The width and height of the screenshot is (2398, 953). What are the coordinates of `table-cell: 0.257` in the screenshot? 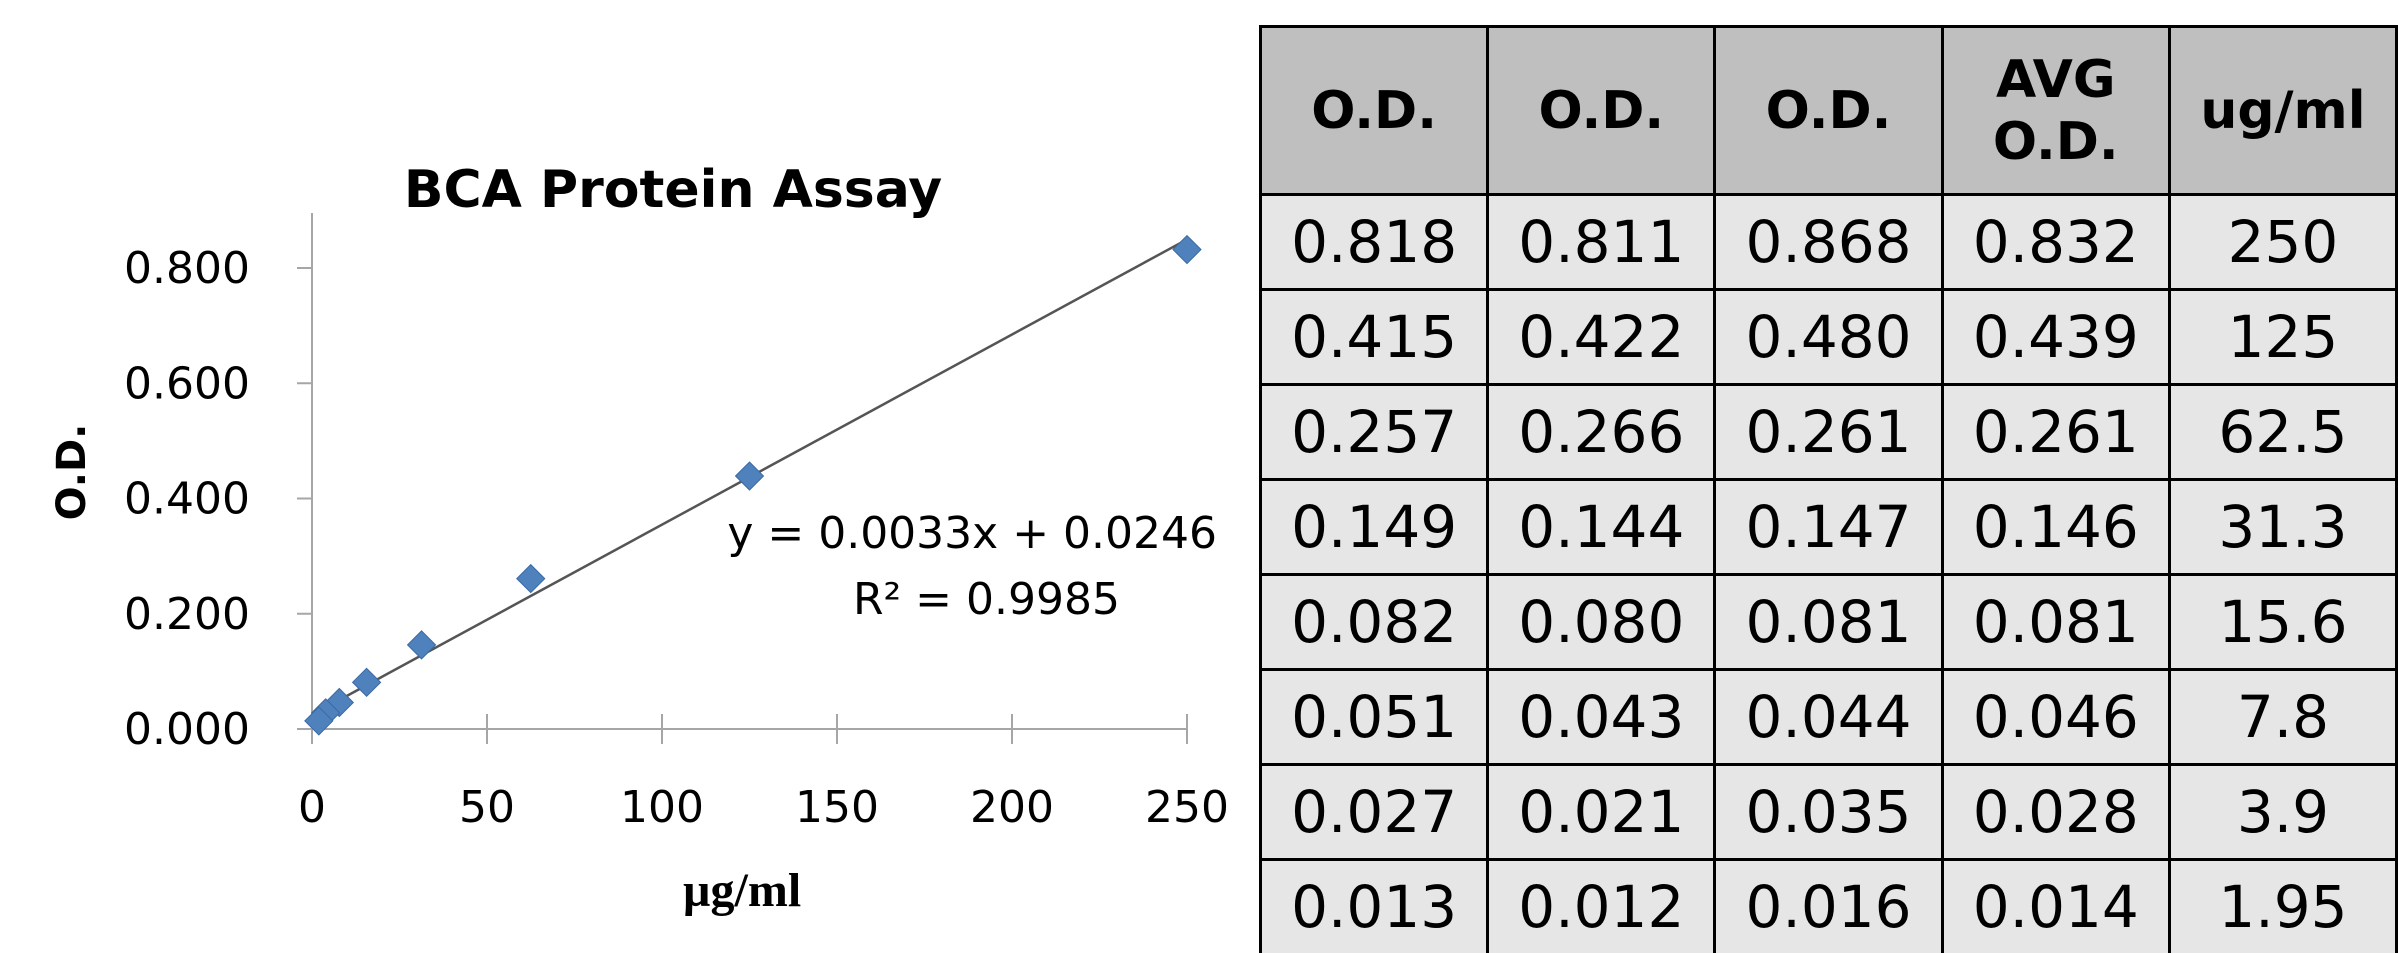 It's located at (1374, 432).